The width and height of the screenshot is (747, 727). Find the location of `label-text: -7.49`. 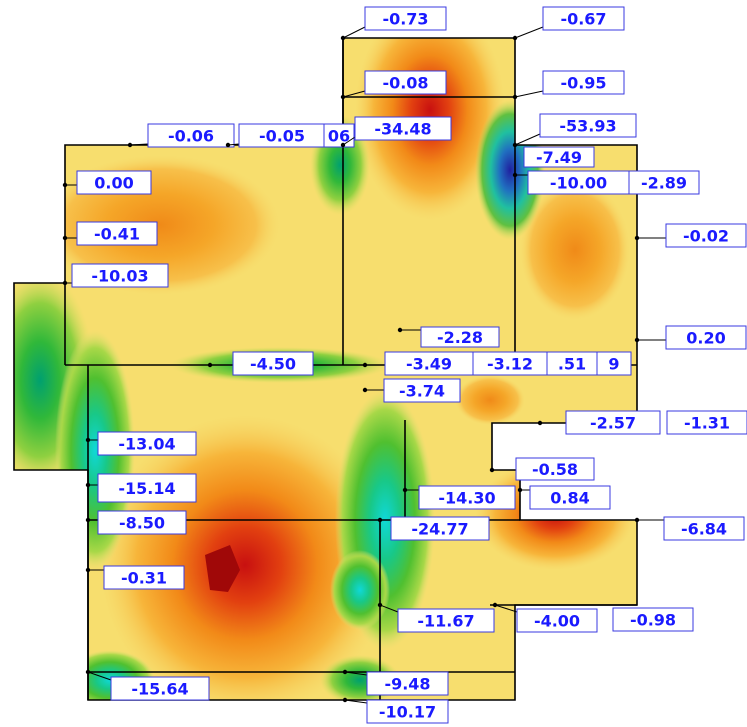

label-text: -7.49 is located at coordinates (559, 157).